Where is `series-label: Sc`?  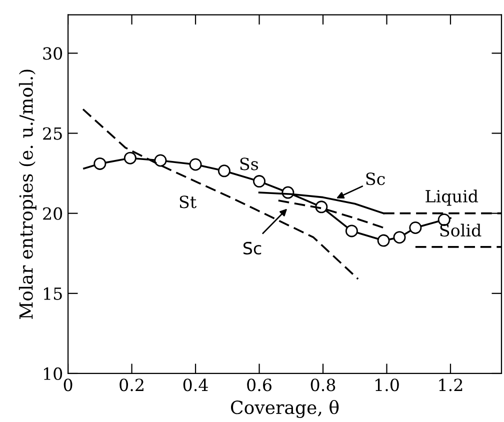
series-label: Sc is located at coordinates (375, 179).